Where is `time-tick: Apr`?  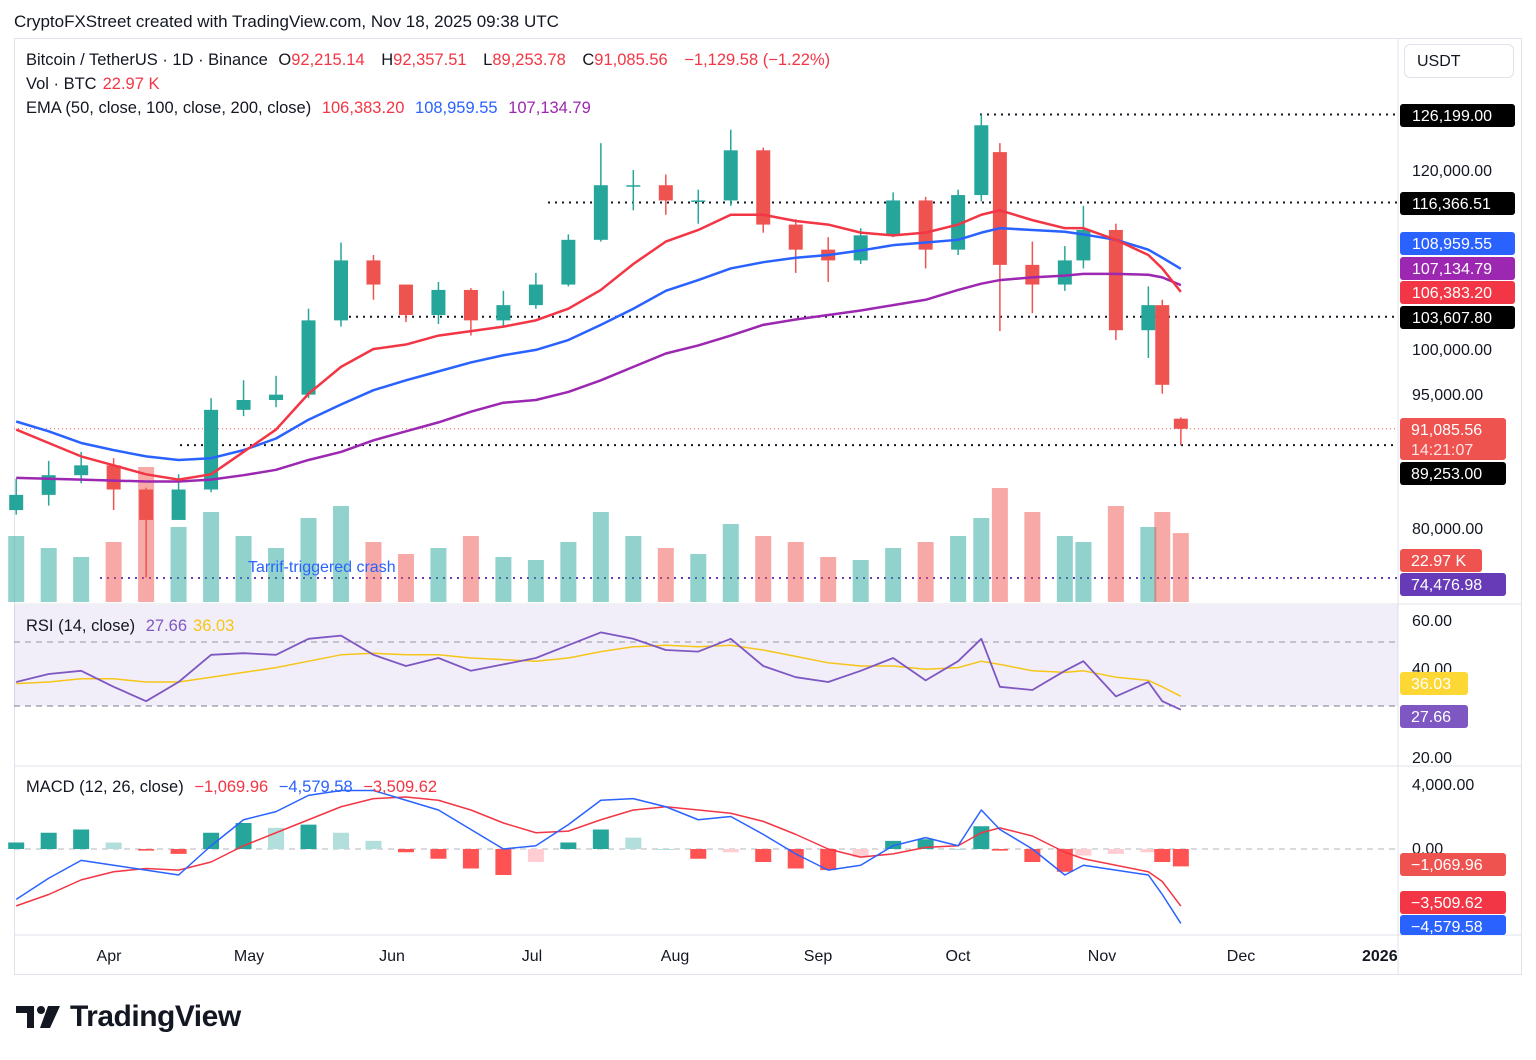
time-tick: Apr is located at coordinates (110, 956).